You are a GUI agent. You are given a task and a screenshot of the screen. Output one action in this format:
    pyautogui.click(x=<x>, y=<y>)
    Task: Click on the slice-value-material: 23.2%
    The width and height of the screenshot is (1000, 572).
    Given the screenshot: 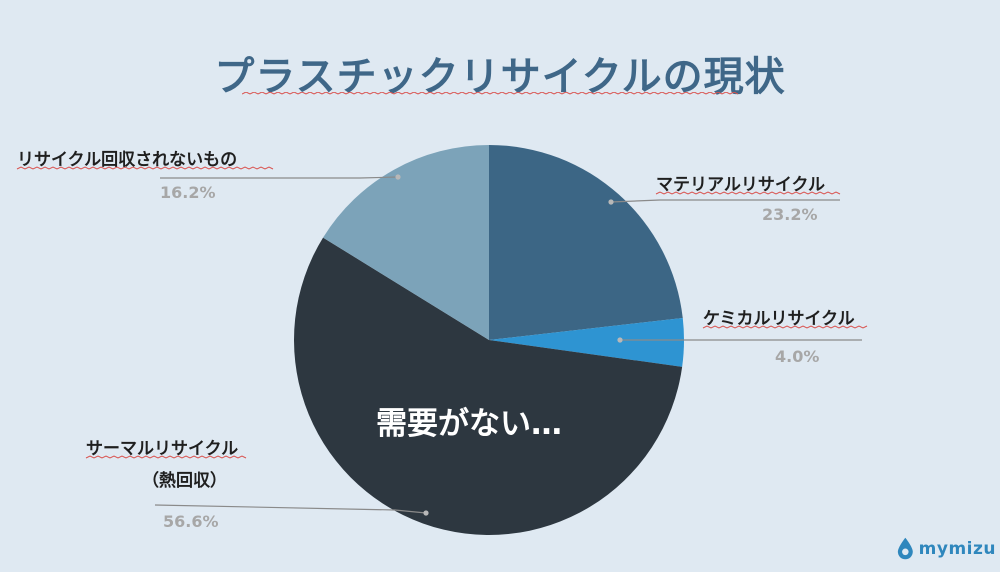 What is the action you would take?
    pyautogui.click(x=790, y=214)
    